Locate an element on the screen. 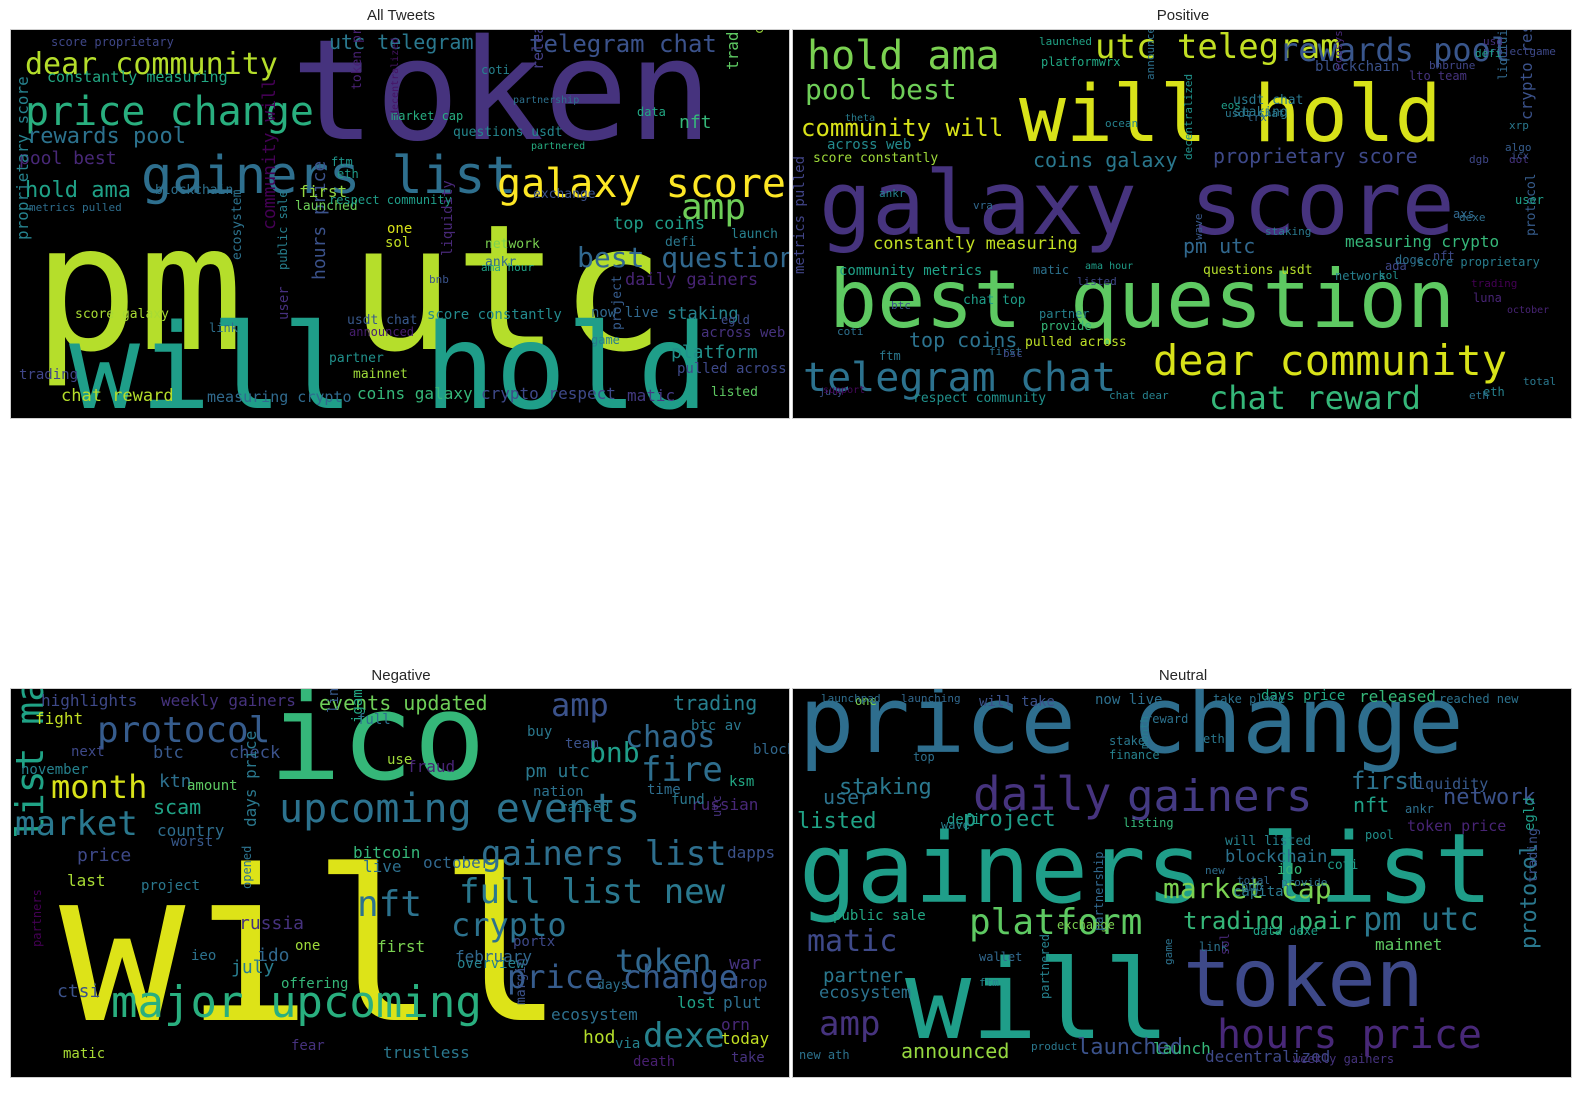  cloud-word: vra is located at coordinates (983, 205).